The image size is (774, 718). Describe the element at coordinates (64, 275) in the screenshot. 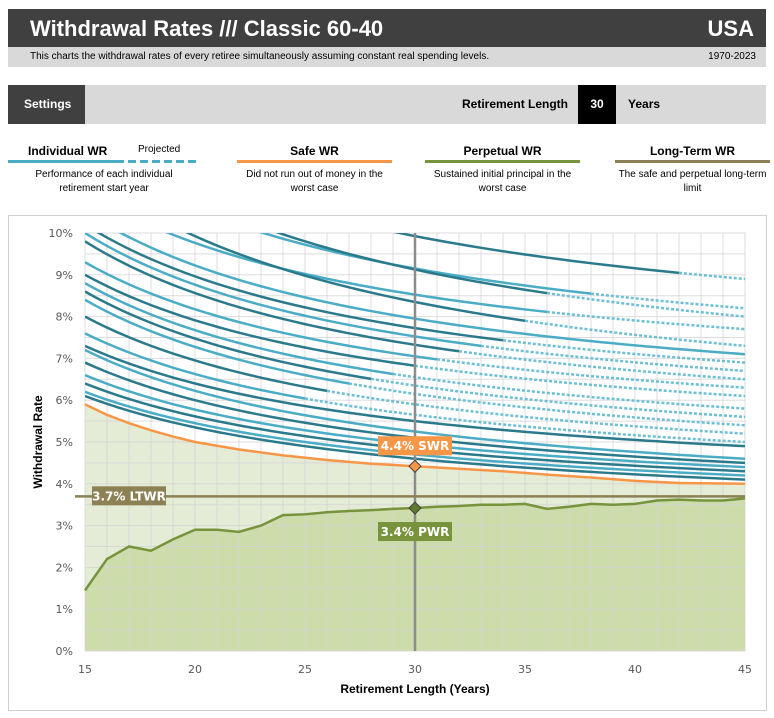

I see `y-tick-label: 9%` at that location.